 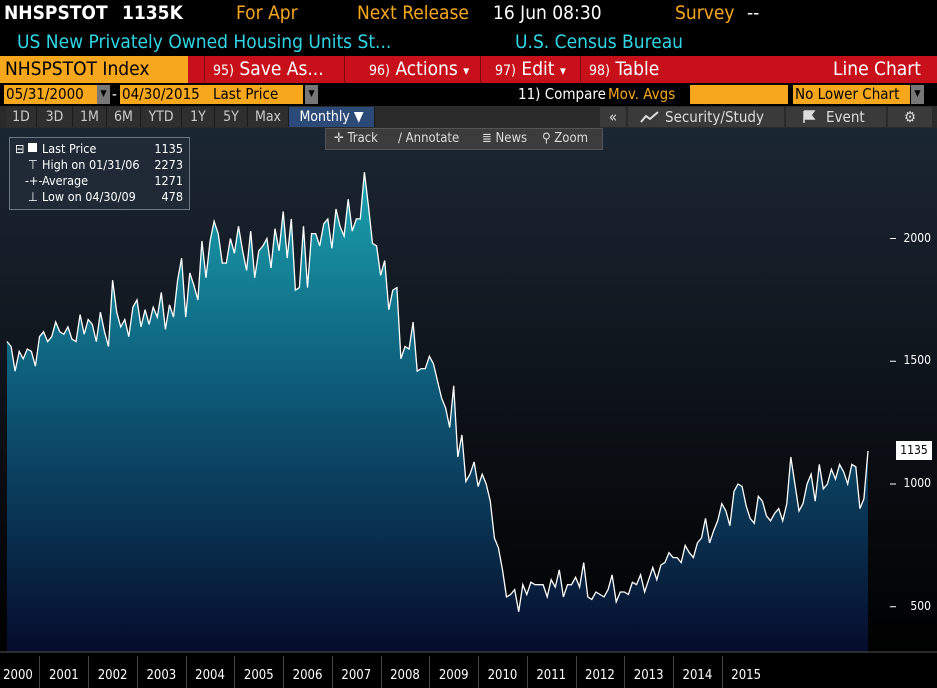 What do you see at coordinates (356, 675) in the screenshot?
I see `x-tick-label: 2007` at bounding box center [356, 675].